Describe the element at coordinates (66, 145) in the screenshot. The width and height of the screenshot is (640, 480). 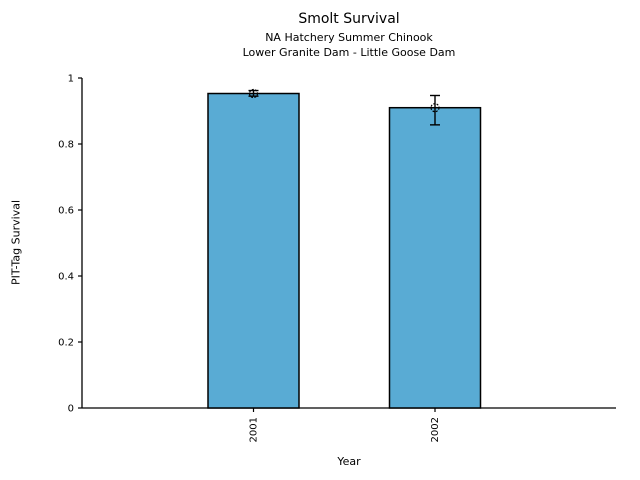
I see `y-tick-label: 0.8` at that location.